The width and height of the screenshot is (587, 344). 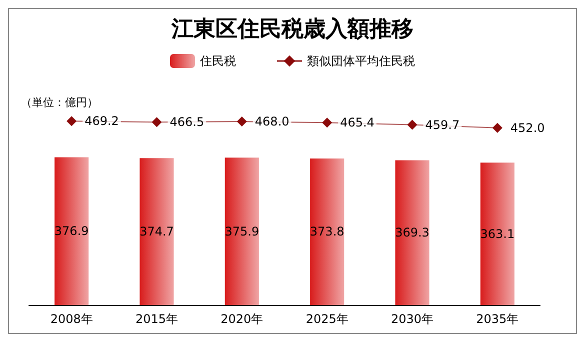 I want to click on data-label: 468.0, so click(x=272, y=121).